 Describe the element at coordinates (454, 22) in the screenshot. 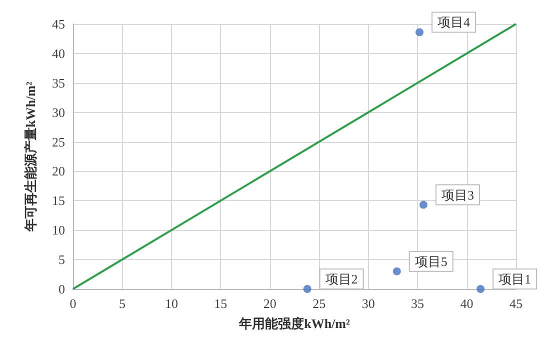

I see `annotation: 项目4` at that location.